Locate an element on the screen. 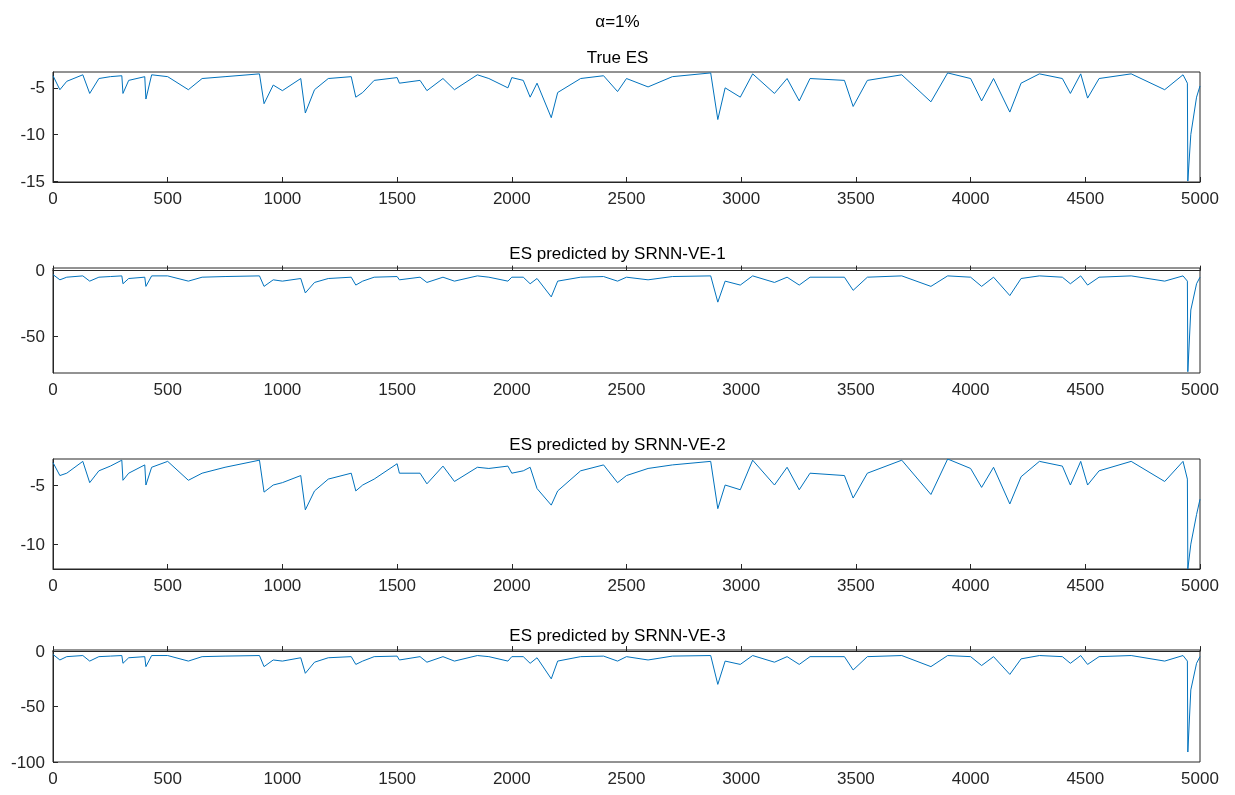 Image resolution: width=1235 pixels, height=795 pixels. chart-title: ES predicted by SRNN-VE-1 is located at coordinates (617, 253).